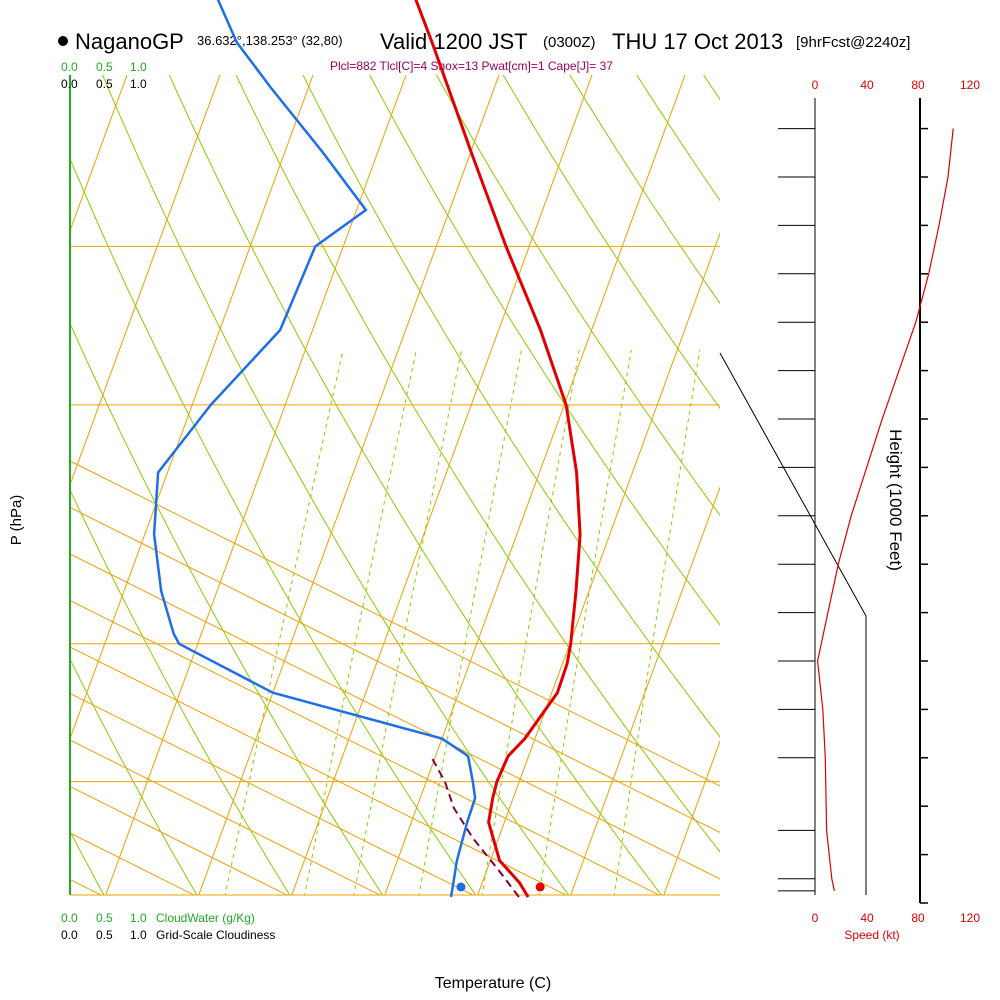  What do you see at coordinates (104, 67) in the screenshot?
I see `cloudwater-top-1: 0.5` at bounding box center [104, 67].